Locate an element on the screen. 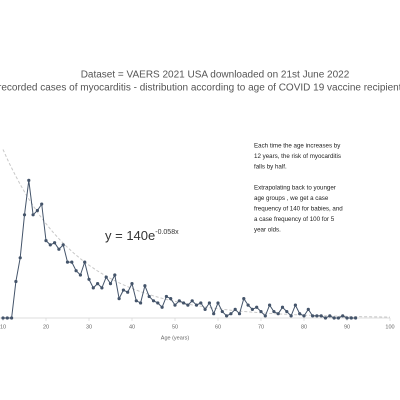  x-tick-label: 40 is located at coordinates (132, 327).